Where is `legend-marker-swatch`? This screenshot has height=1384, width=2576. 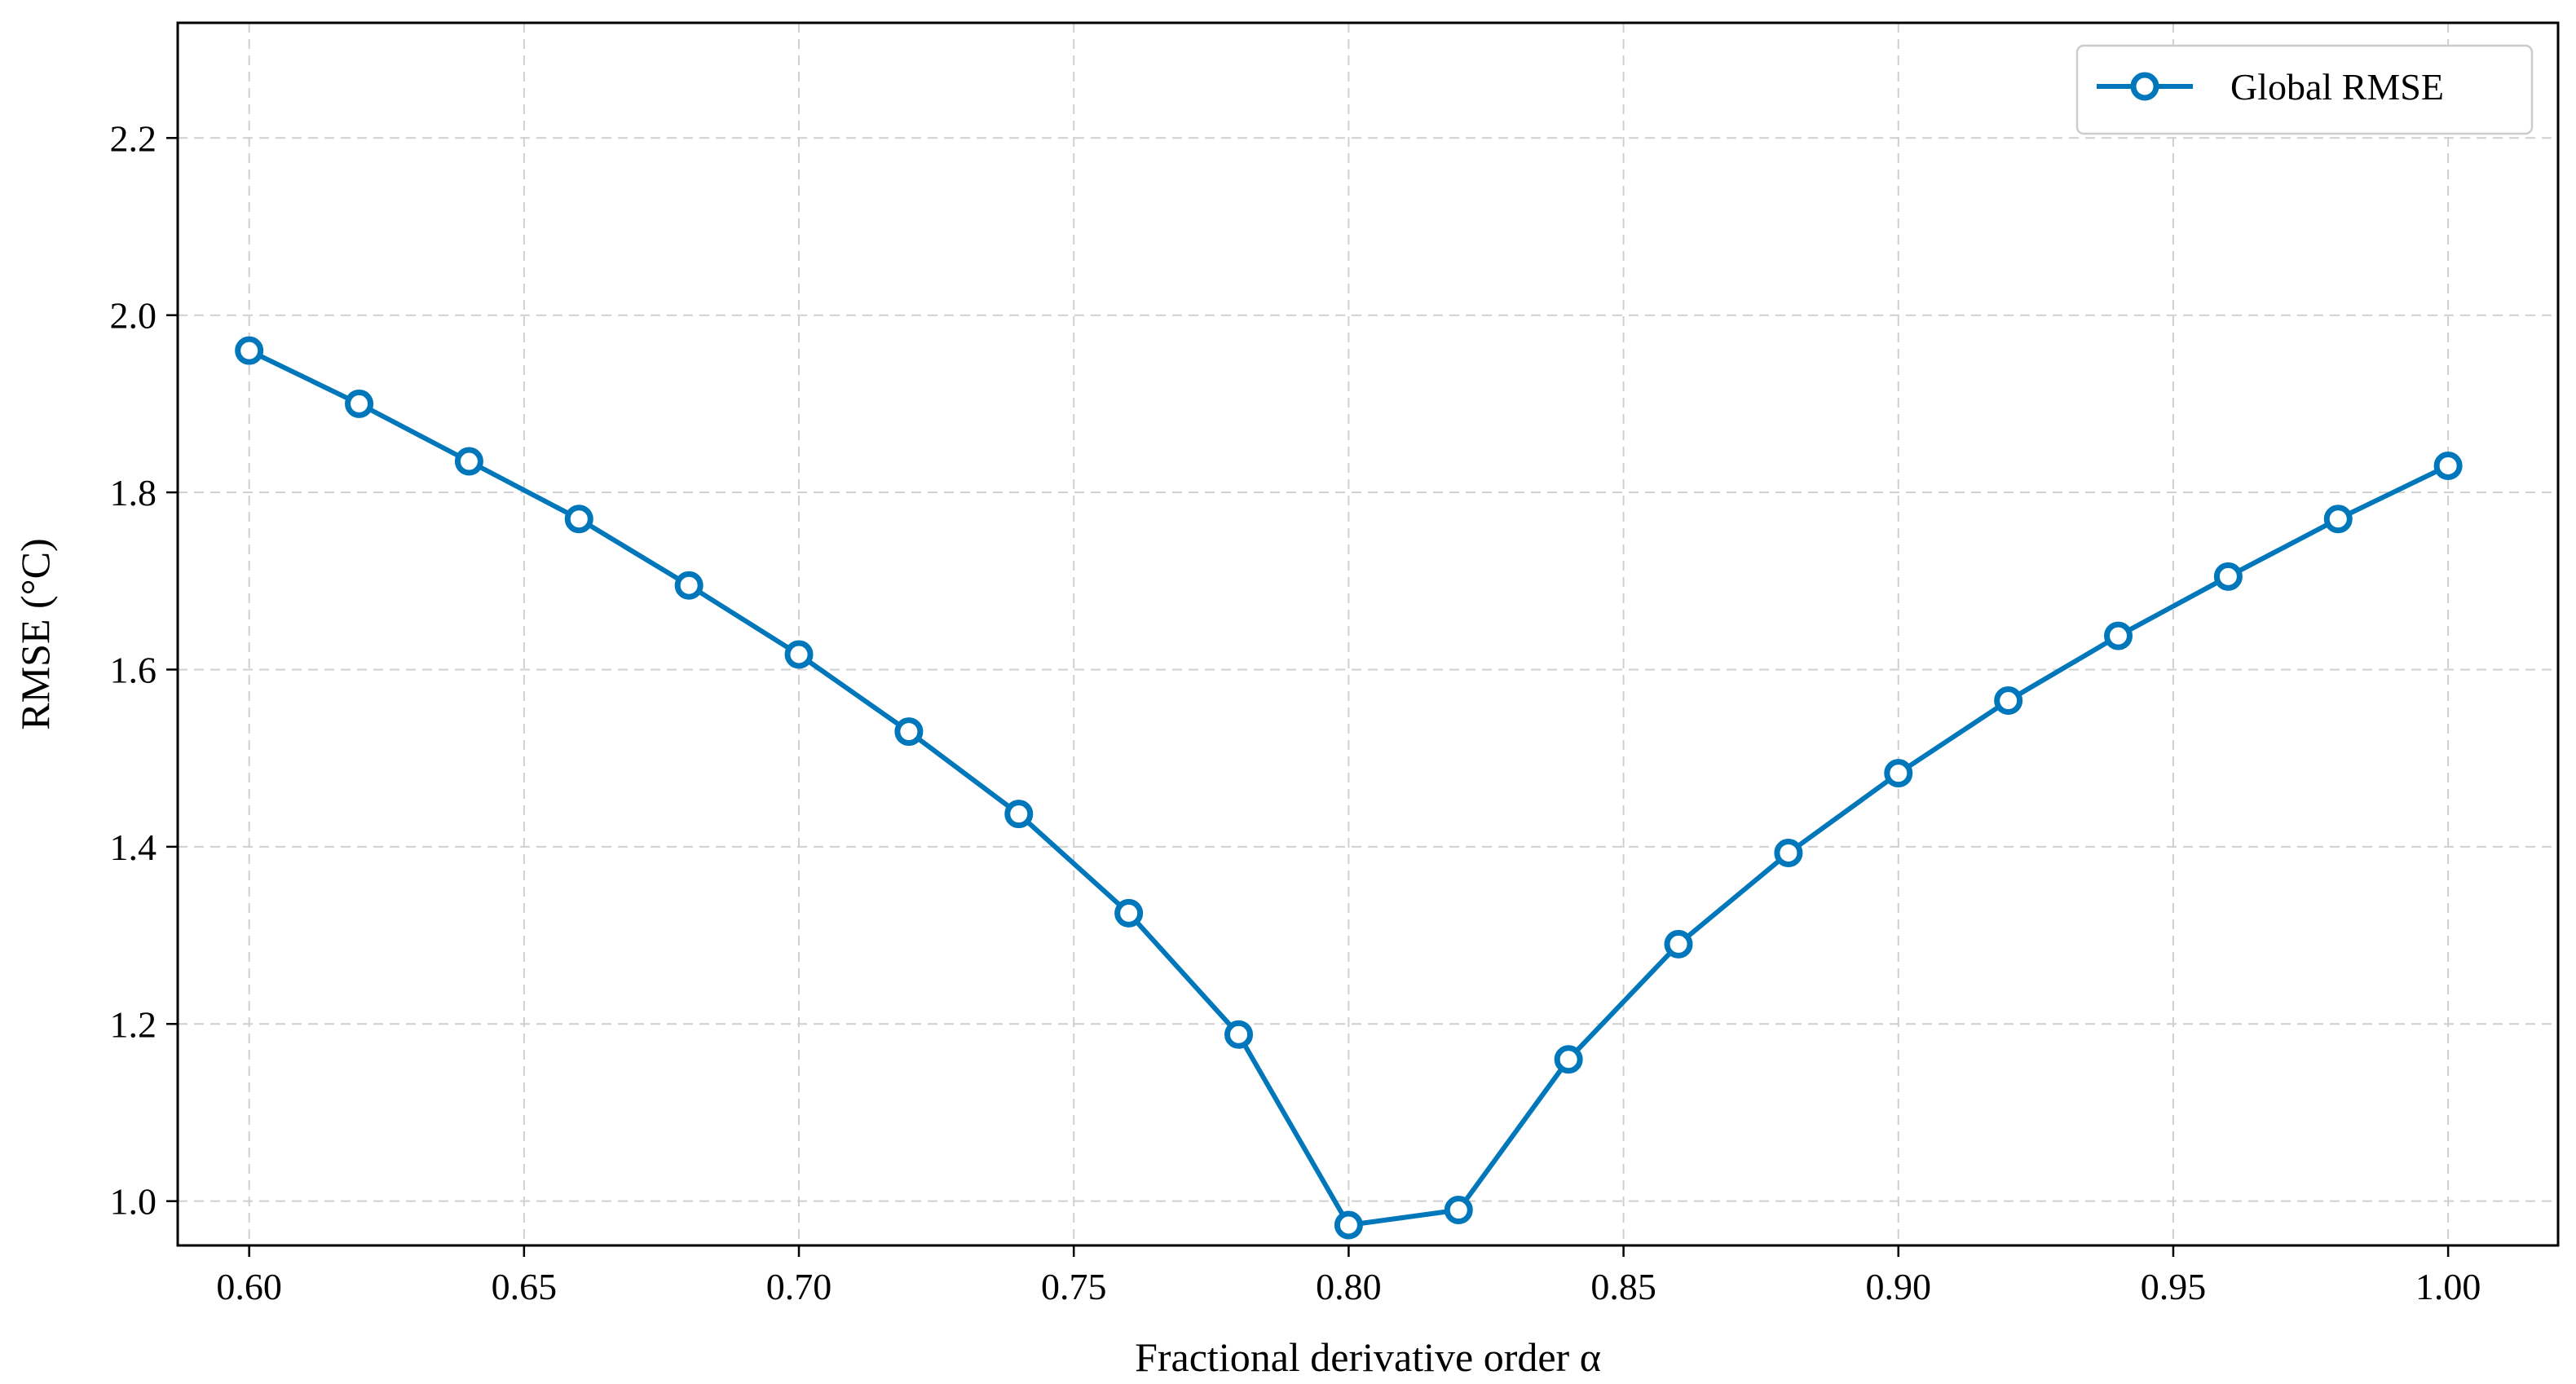 legend-marker-swatch is located at coordinates (2144, 86).